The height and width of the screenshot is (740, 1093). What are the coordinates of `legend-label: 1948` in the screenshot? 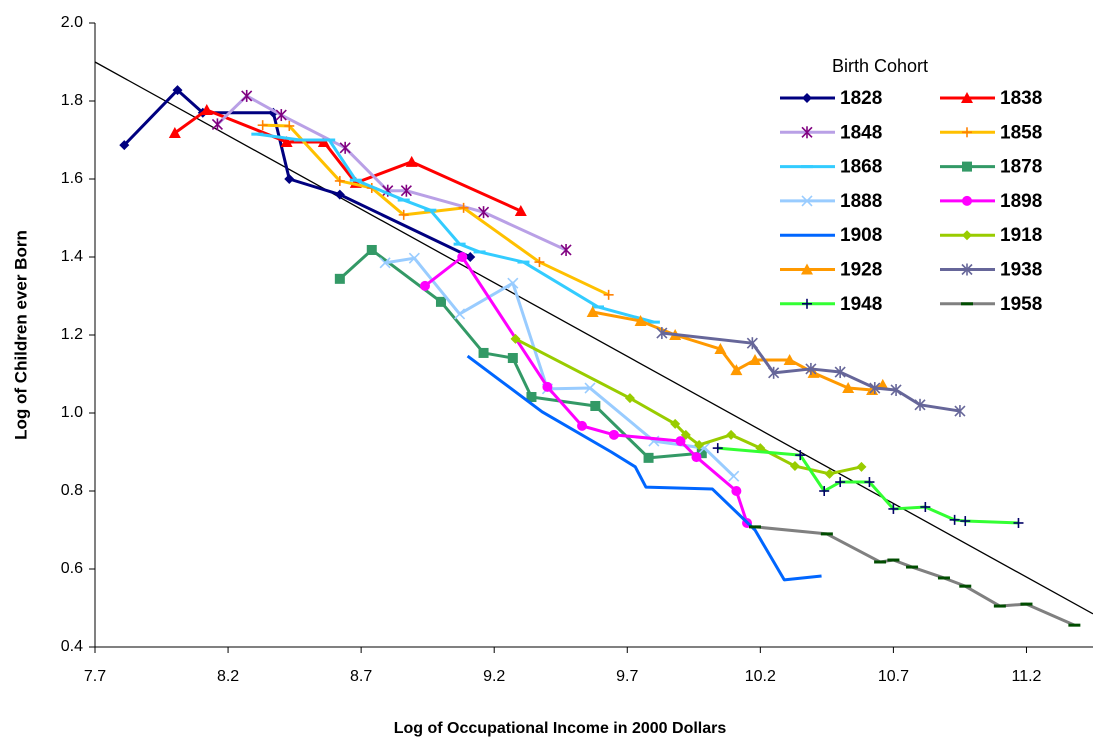 It's located at (861, 304).